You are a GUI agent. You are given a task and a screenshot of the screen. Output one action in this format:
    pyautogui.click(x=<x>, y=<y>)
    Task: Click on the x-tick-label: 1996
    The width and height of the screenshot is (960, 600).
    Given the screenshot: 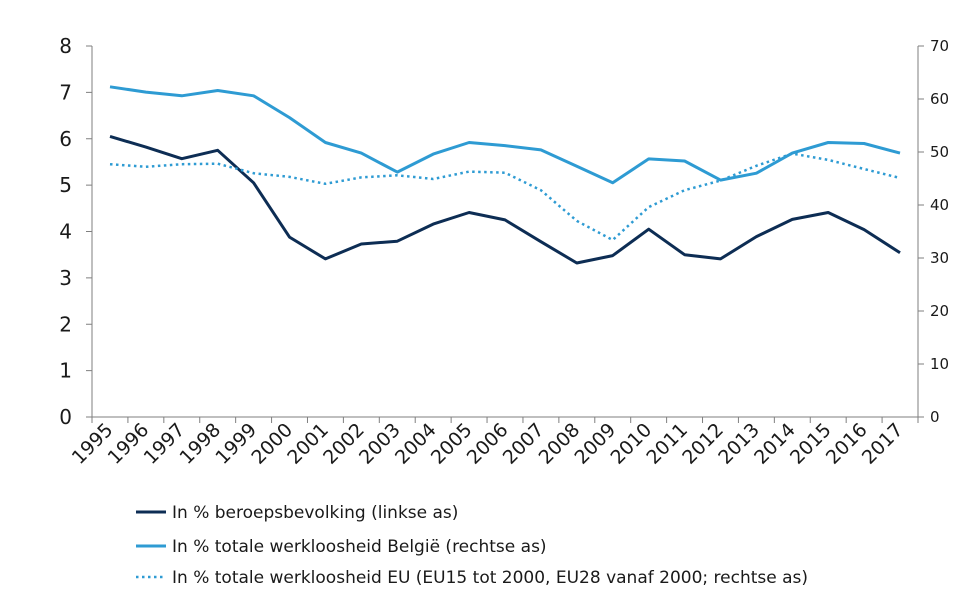 What is the action you would take?
    pyautogui.click(x=129, y=444)
    